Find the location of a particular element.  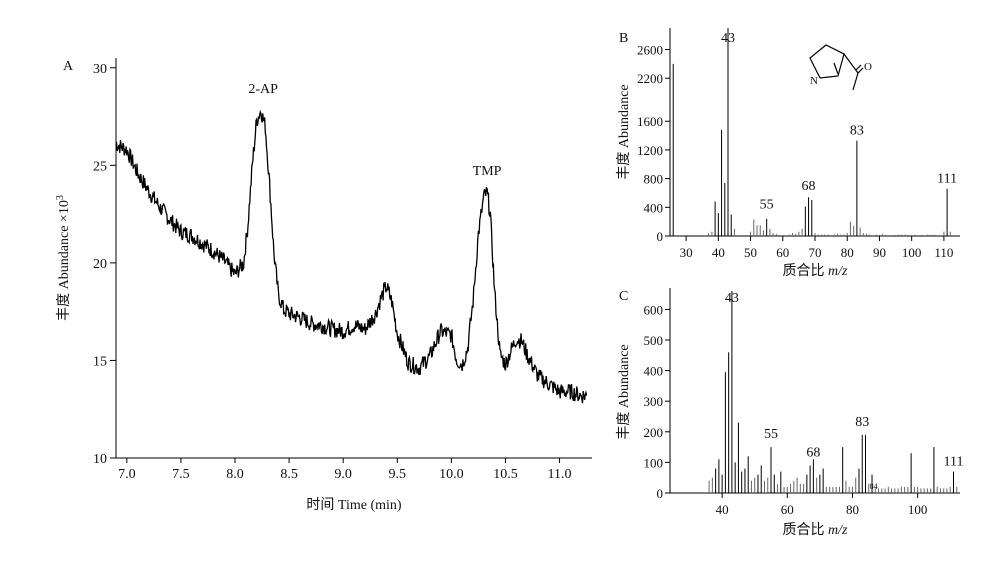

panel-b-peaks is located at coordinates (811, 132).